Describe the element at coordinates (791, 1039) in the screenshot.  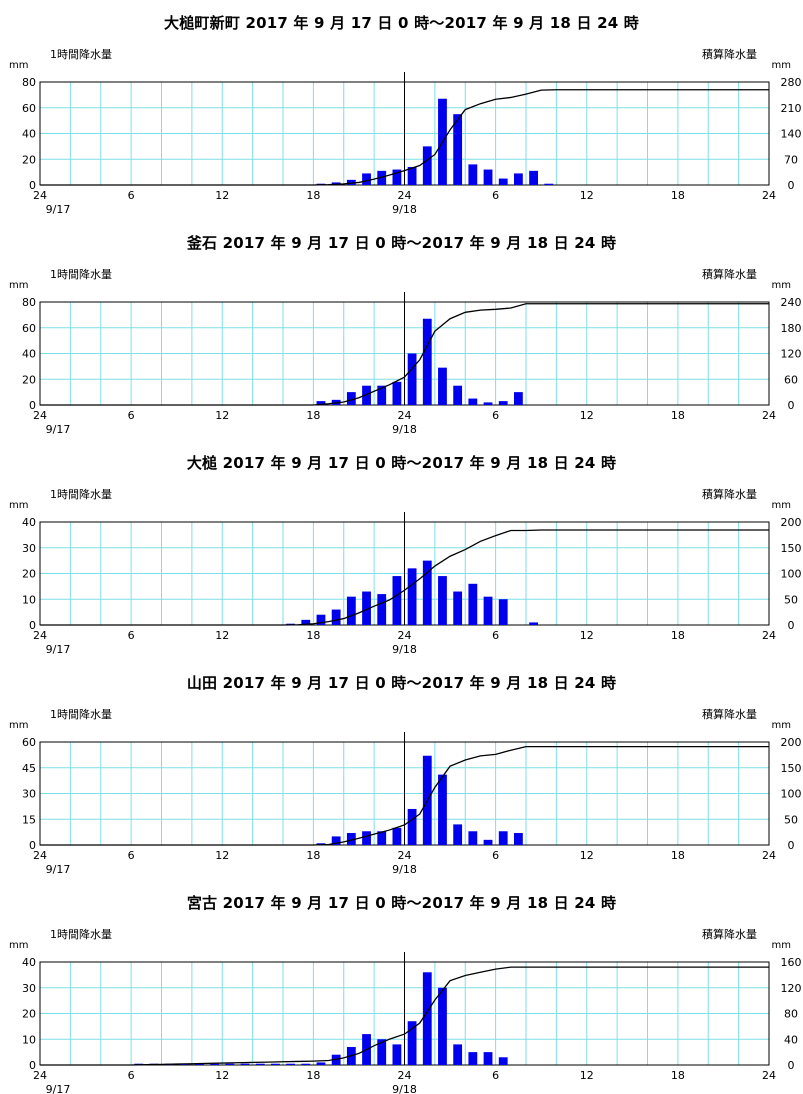
I see `y2-tick-label: 40` at that location.